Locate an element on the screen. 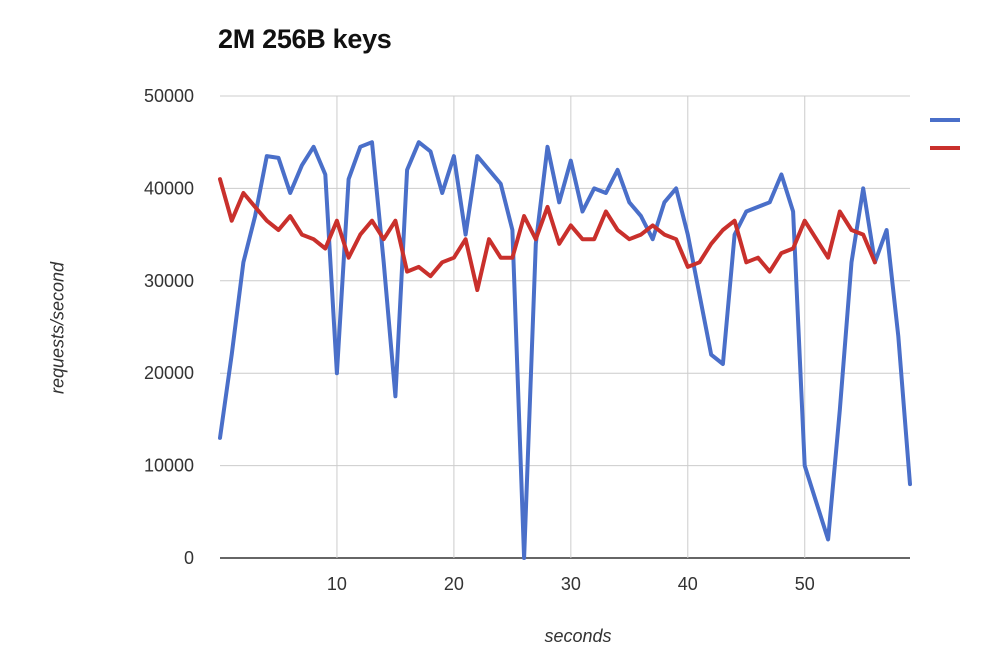 This screenshot has width=990, height=657. y-tick-label: 0 is located at coordinates (189, 558).